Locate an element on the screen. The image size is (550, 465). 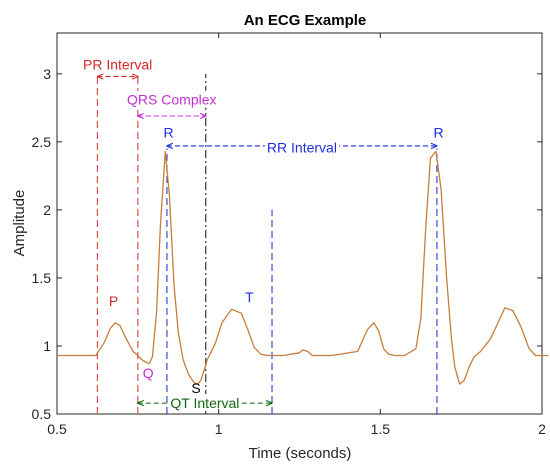
interval-label: PR Interval is located at coordinates (117, 64).